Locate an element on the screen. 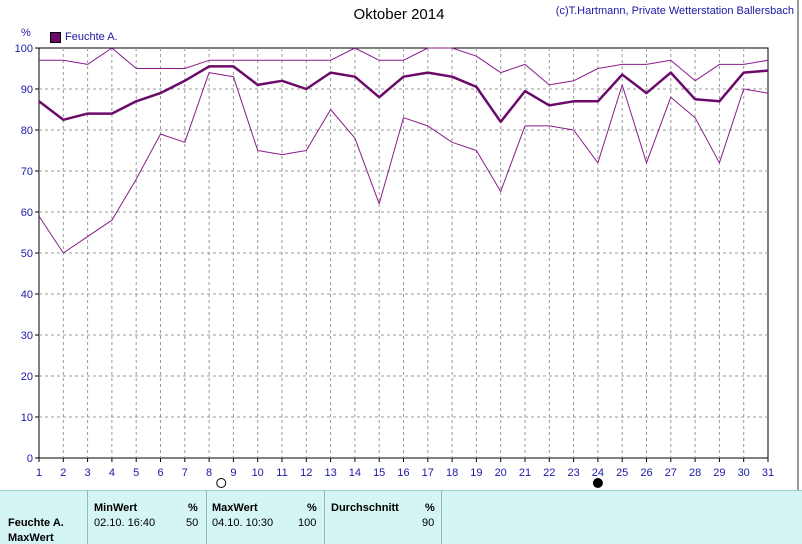 This screenshot has width=802, height=544. y-tick-label: 0 is located at coordinates (30, 459).